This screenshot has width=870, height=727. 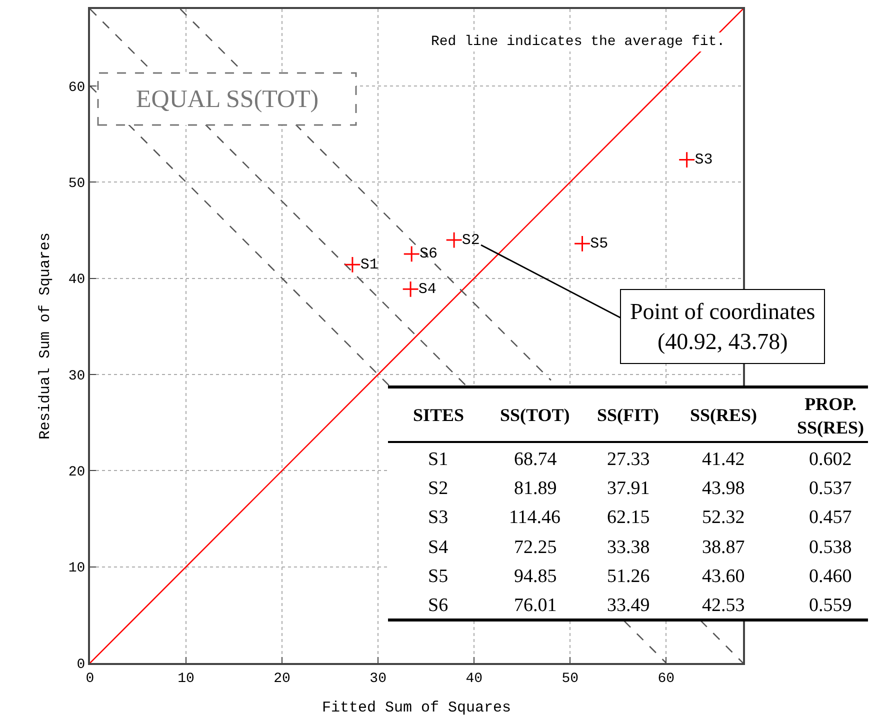 What do you see at coordinates (666, 678) in the screenshot?
I see `x-tick-label: 60` at bounding box center [666, 678].